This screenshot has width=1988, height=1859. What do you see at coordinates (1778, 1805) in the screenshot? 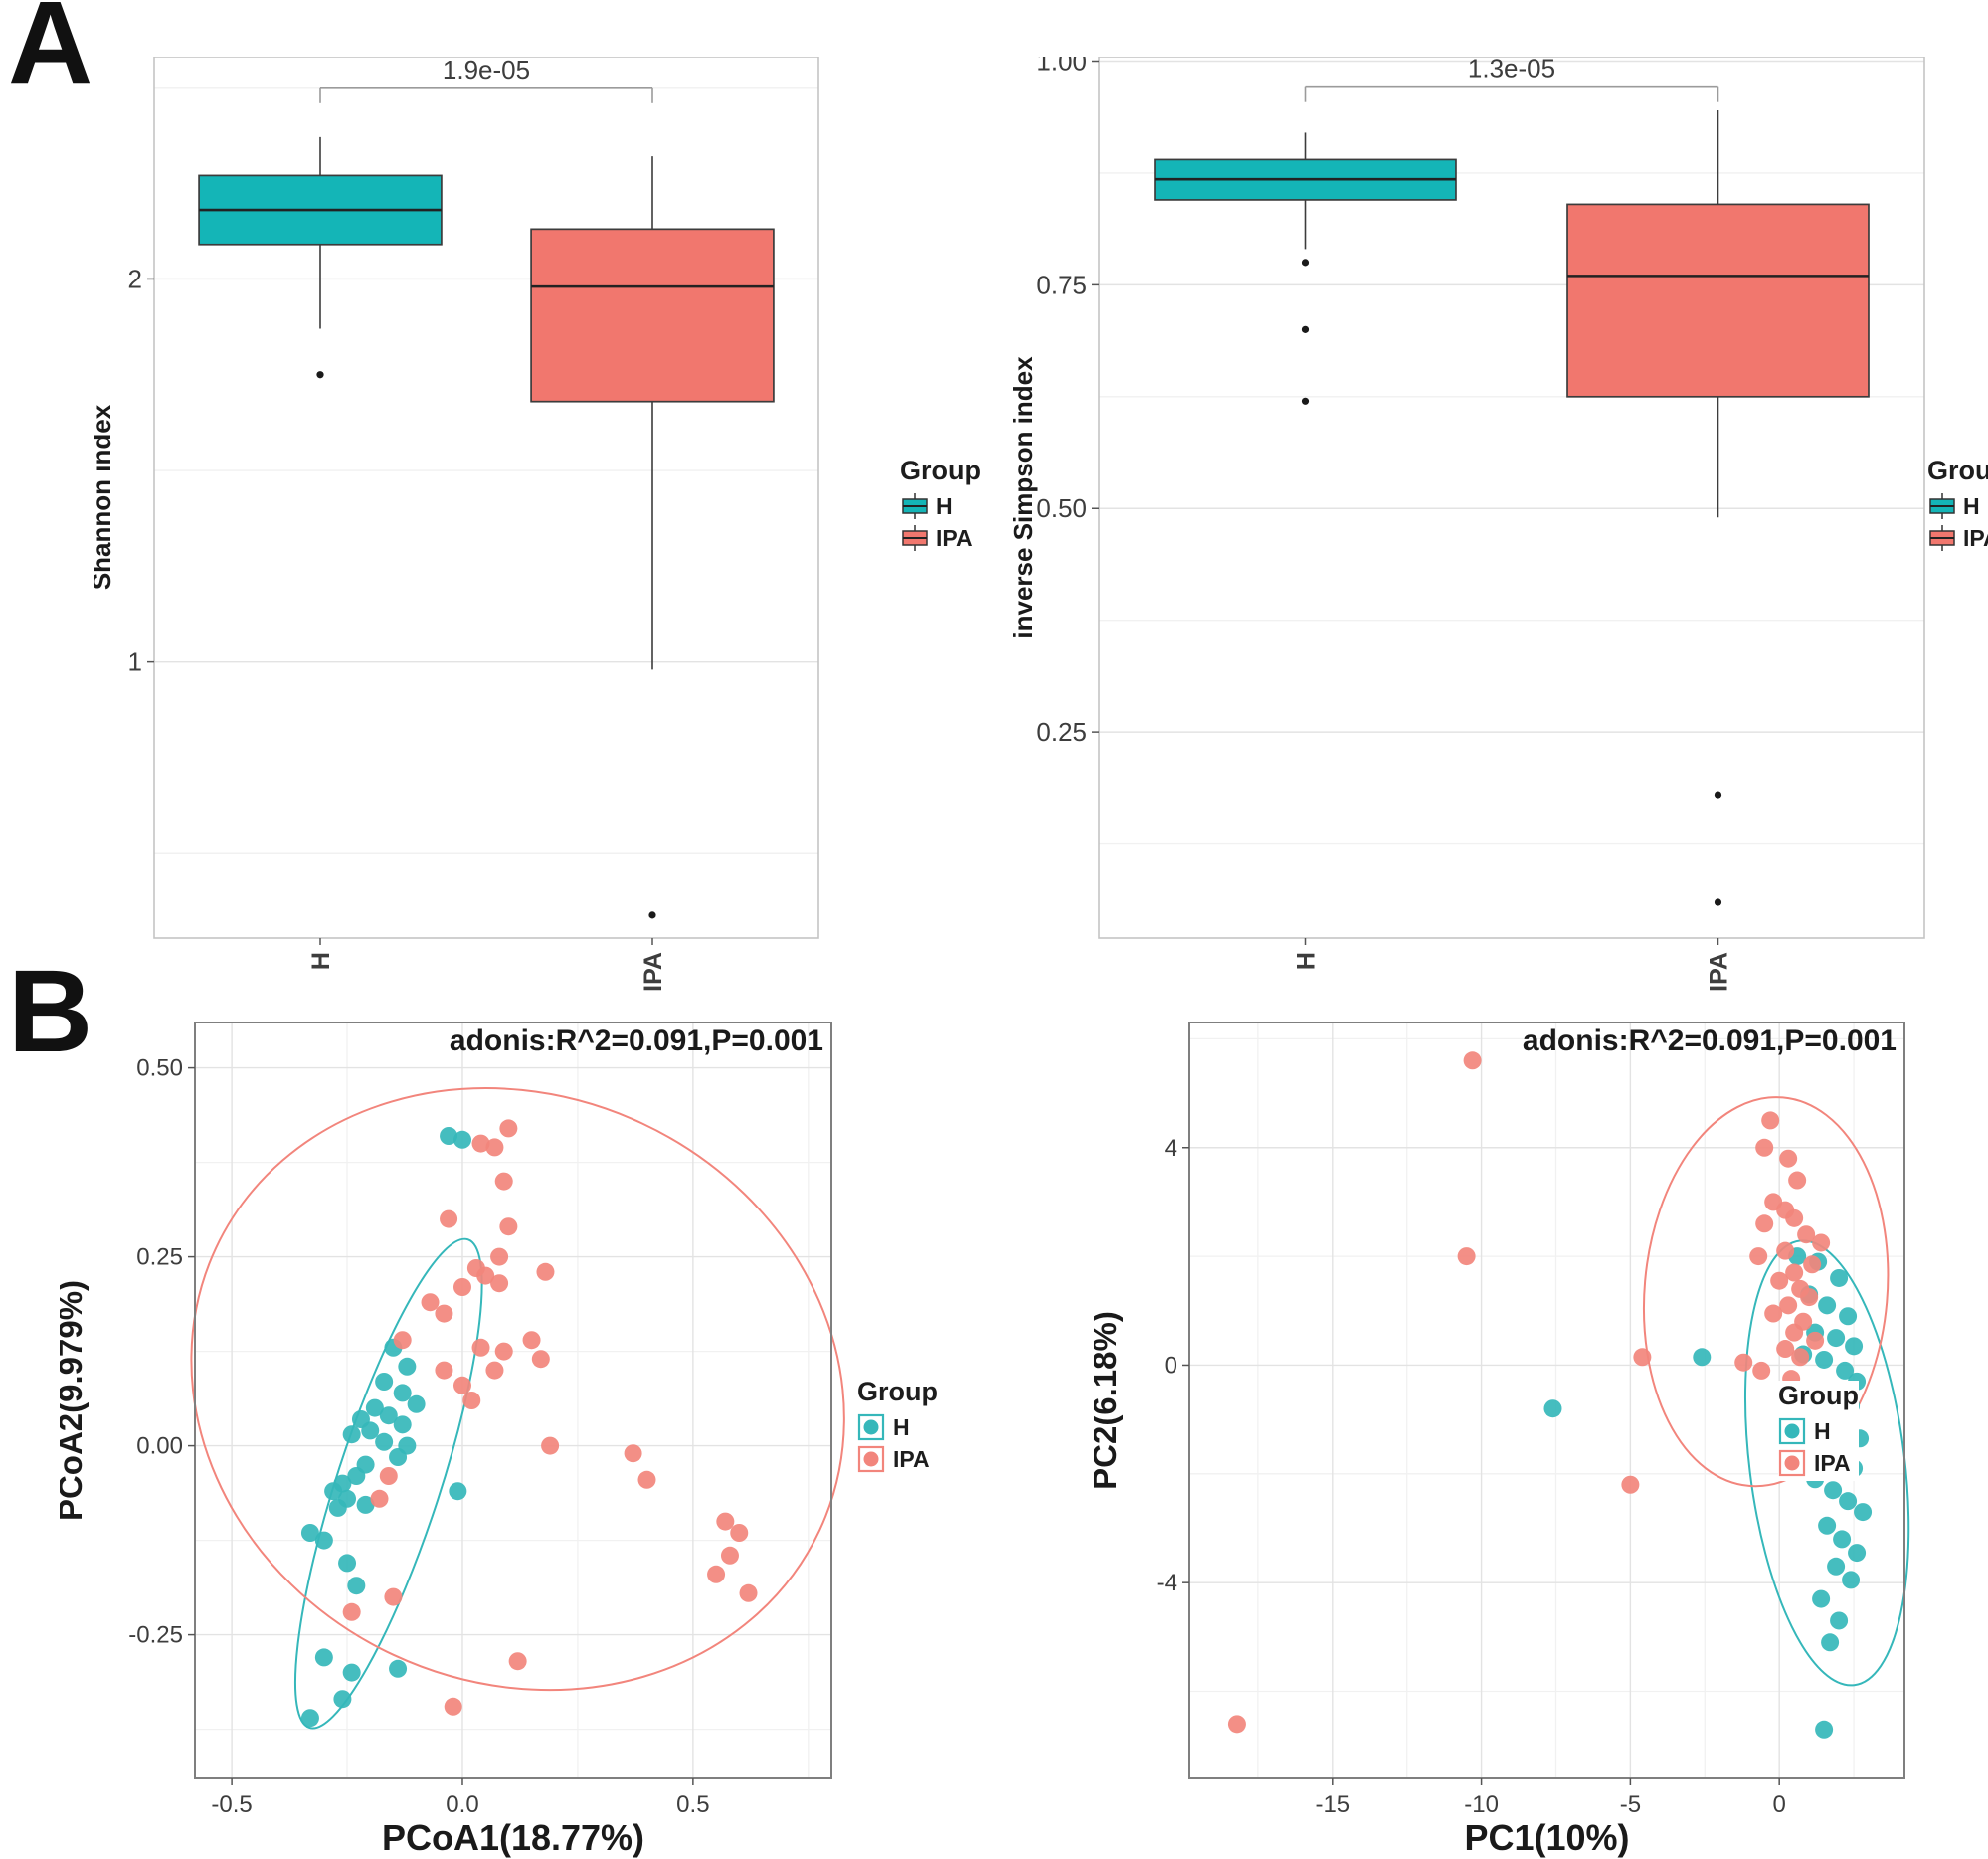
I see `svg-text: 0` at bounding box center [1778, 1805].